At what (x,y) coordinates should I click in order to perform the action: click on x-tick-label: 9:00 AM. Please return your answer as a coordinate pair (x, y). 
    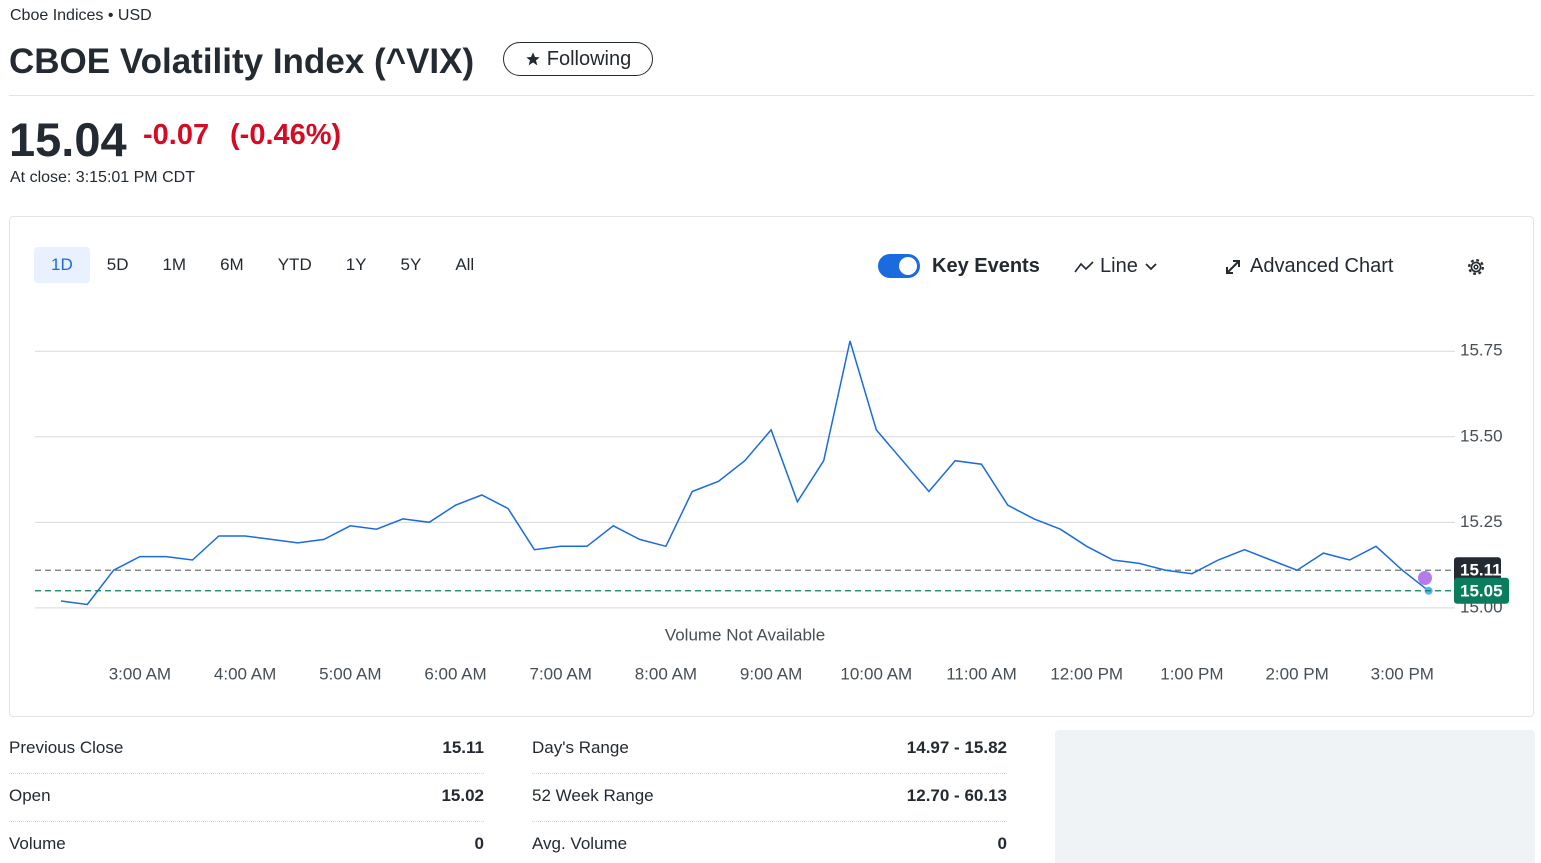
    Looking at the image, I should click on (771, 673).